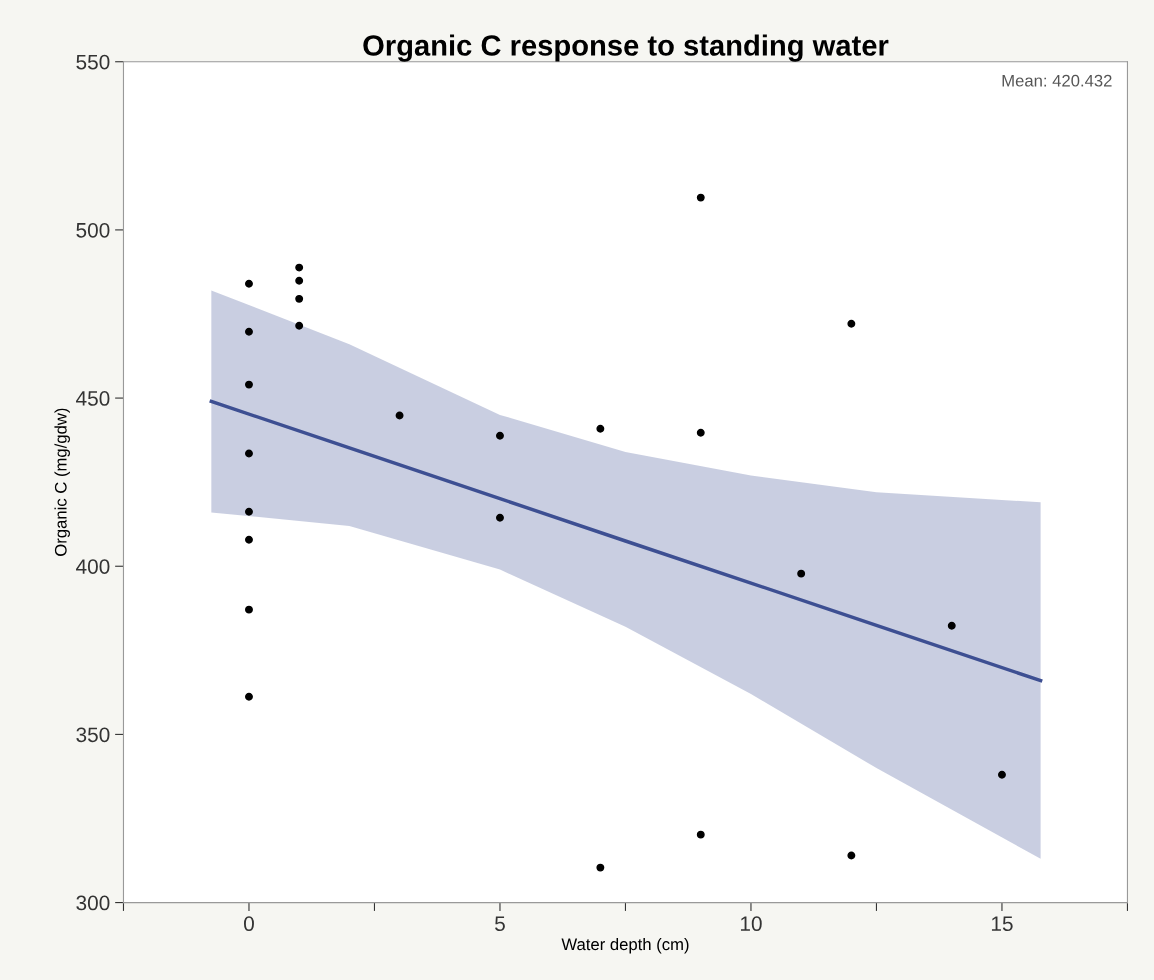 The image size is (1154, 980). What do you see at coordinates (62, 482) in the screenshot?
I see `y-axis-title: Organic C (mg/gdw)` at bounding box center [62, 482].